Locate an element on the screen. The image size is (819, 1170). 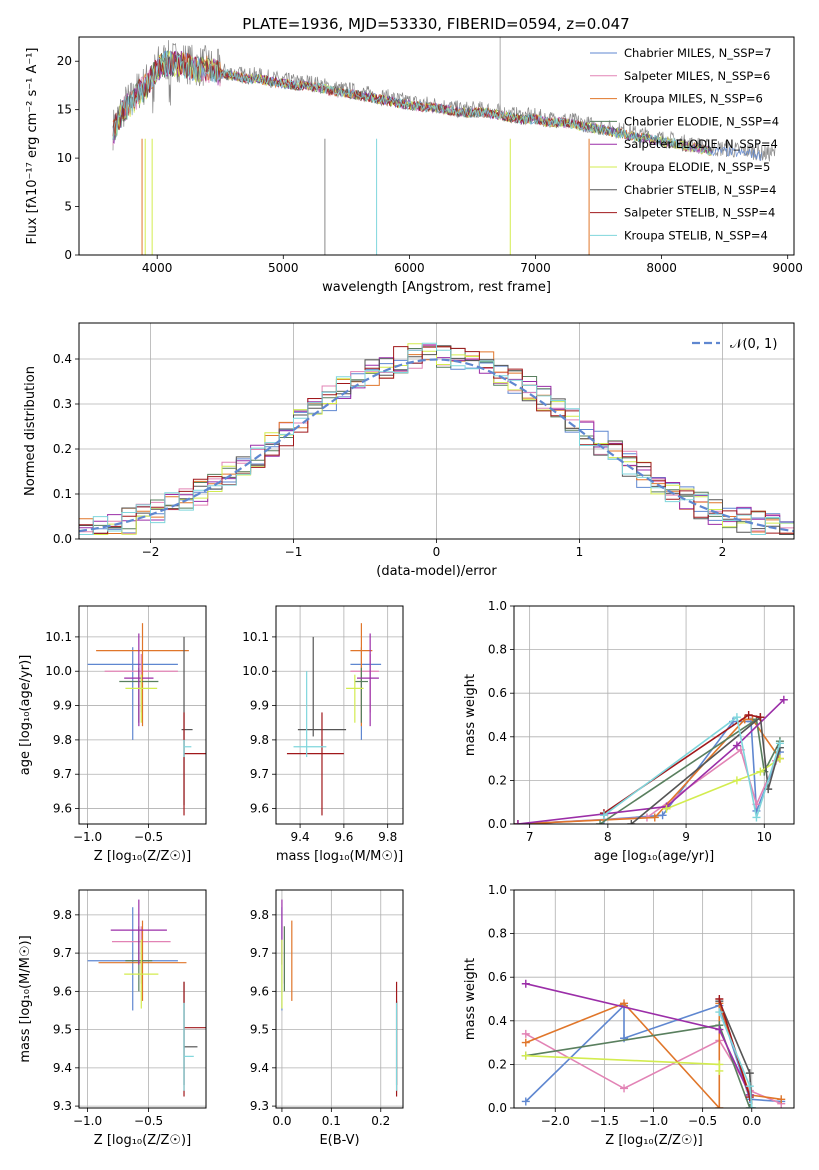
massweight_vs_Z-grid is located at coordinates (654, 999).